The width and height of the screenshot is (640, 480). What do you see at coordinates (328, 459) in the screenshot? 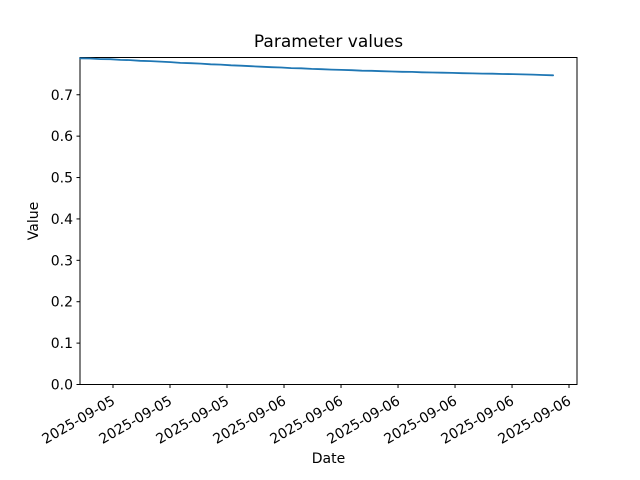
I see `x-axis-label: Date` at bounding box center [328, 459].